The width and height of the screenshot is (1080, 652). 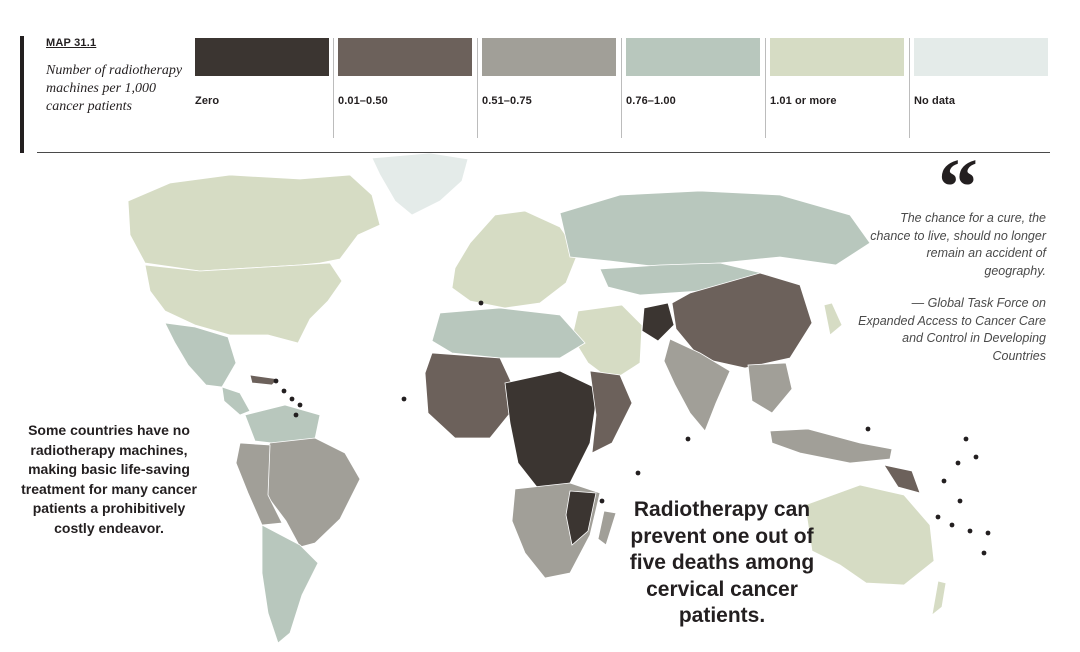 What do you see at coordinates (472, 395) in the screenshot?
I see `region-west-africa` at bounding box center [472, 395].